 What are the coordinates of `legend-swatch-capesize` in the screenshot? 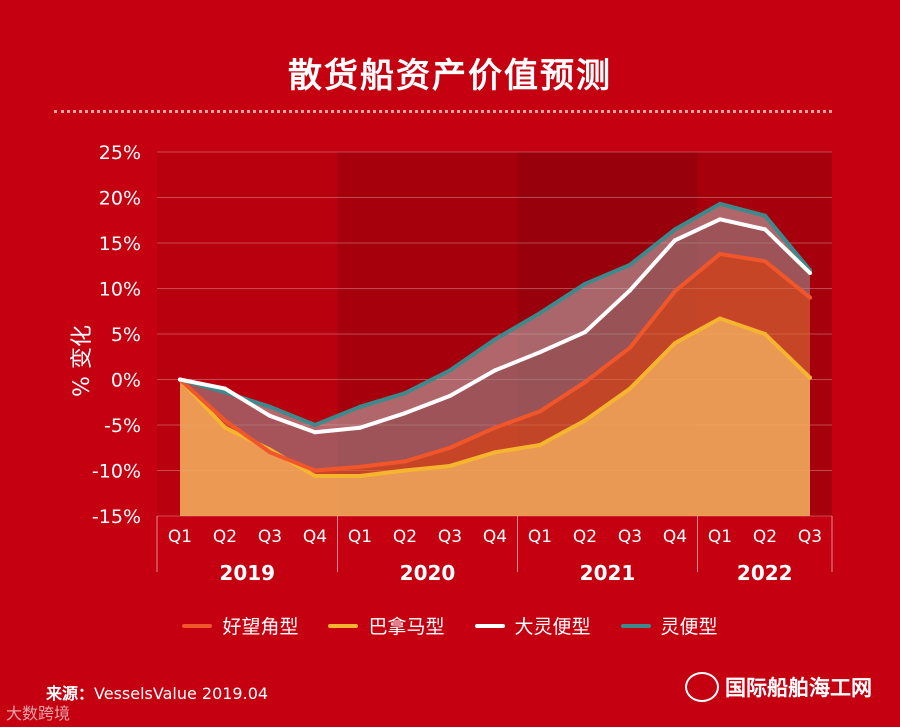 It's located at (197, 625).